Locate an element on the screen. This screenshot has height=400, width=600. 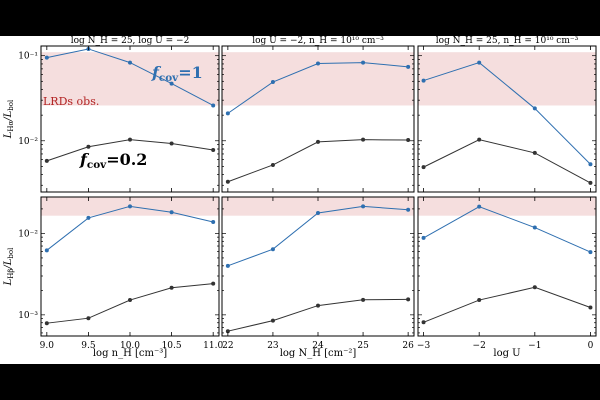
x-tick-label: 26 is located at coordinates (408, 346).